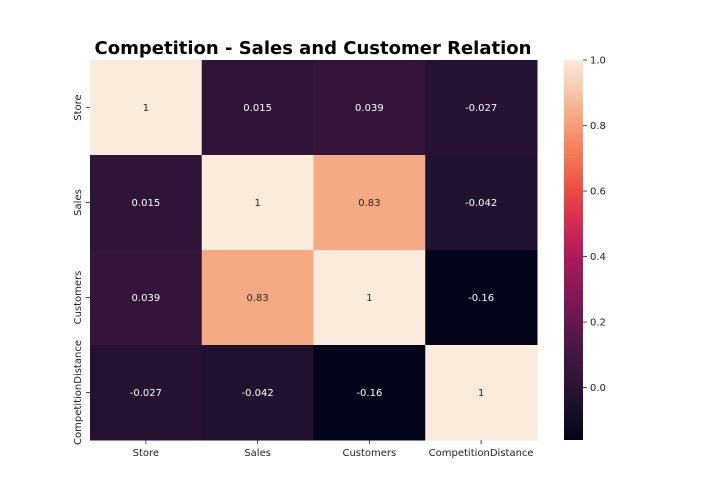 This screenshot has width=720, height=504. I want to click on y-tick-label: Sales, so click(78, 202).